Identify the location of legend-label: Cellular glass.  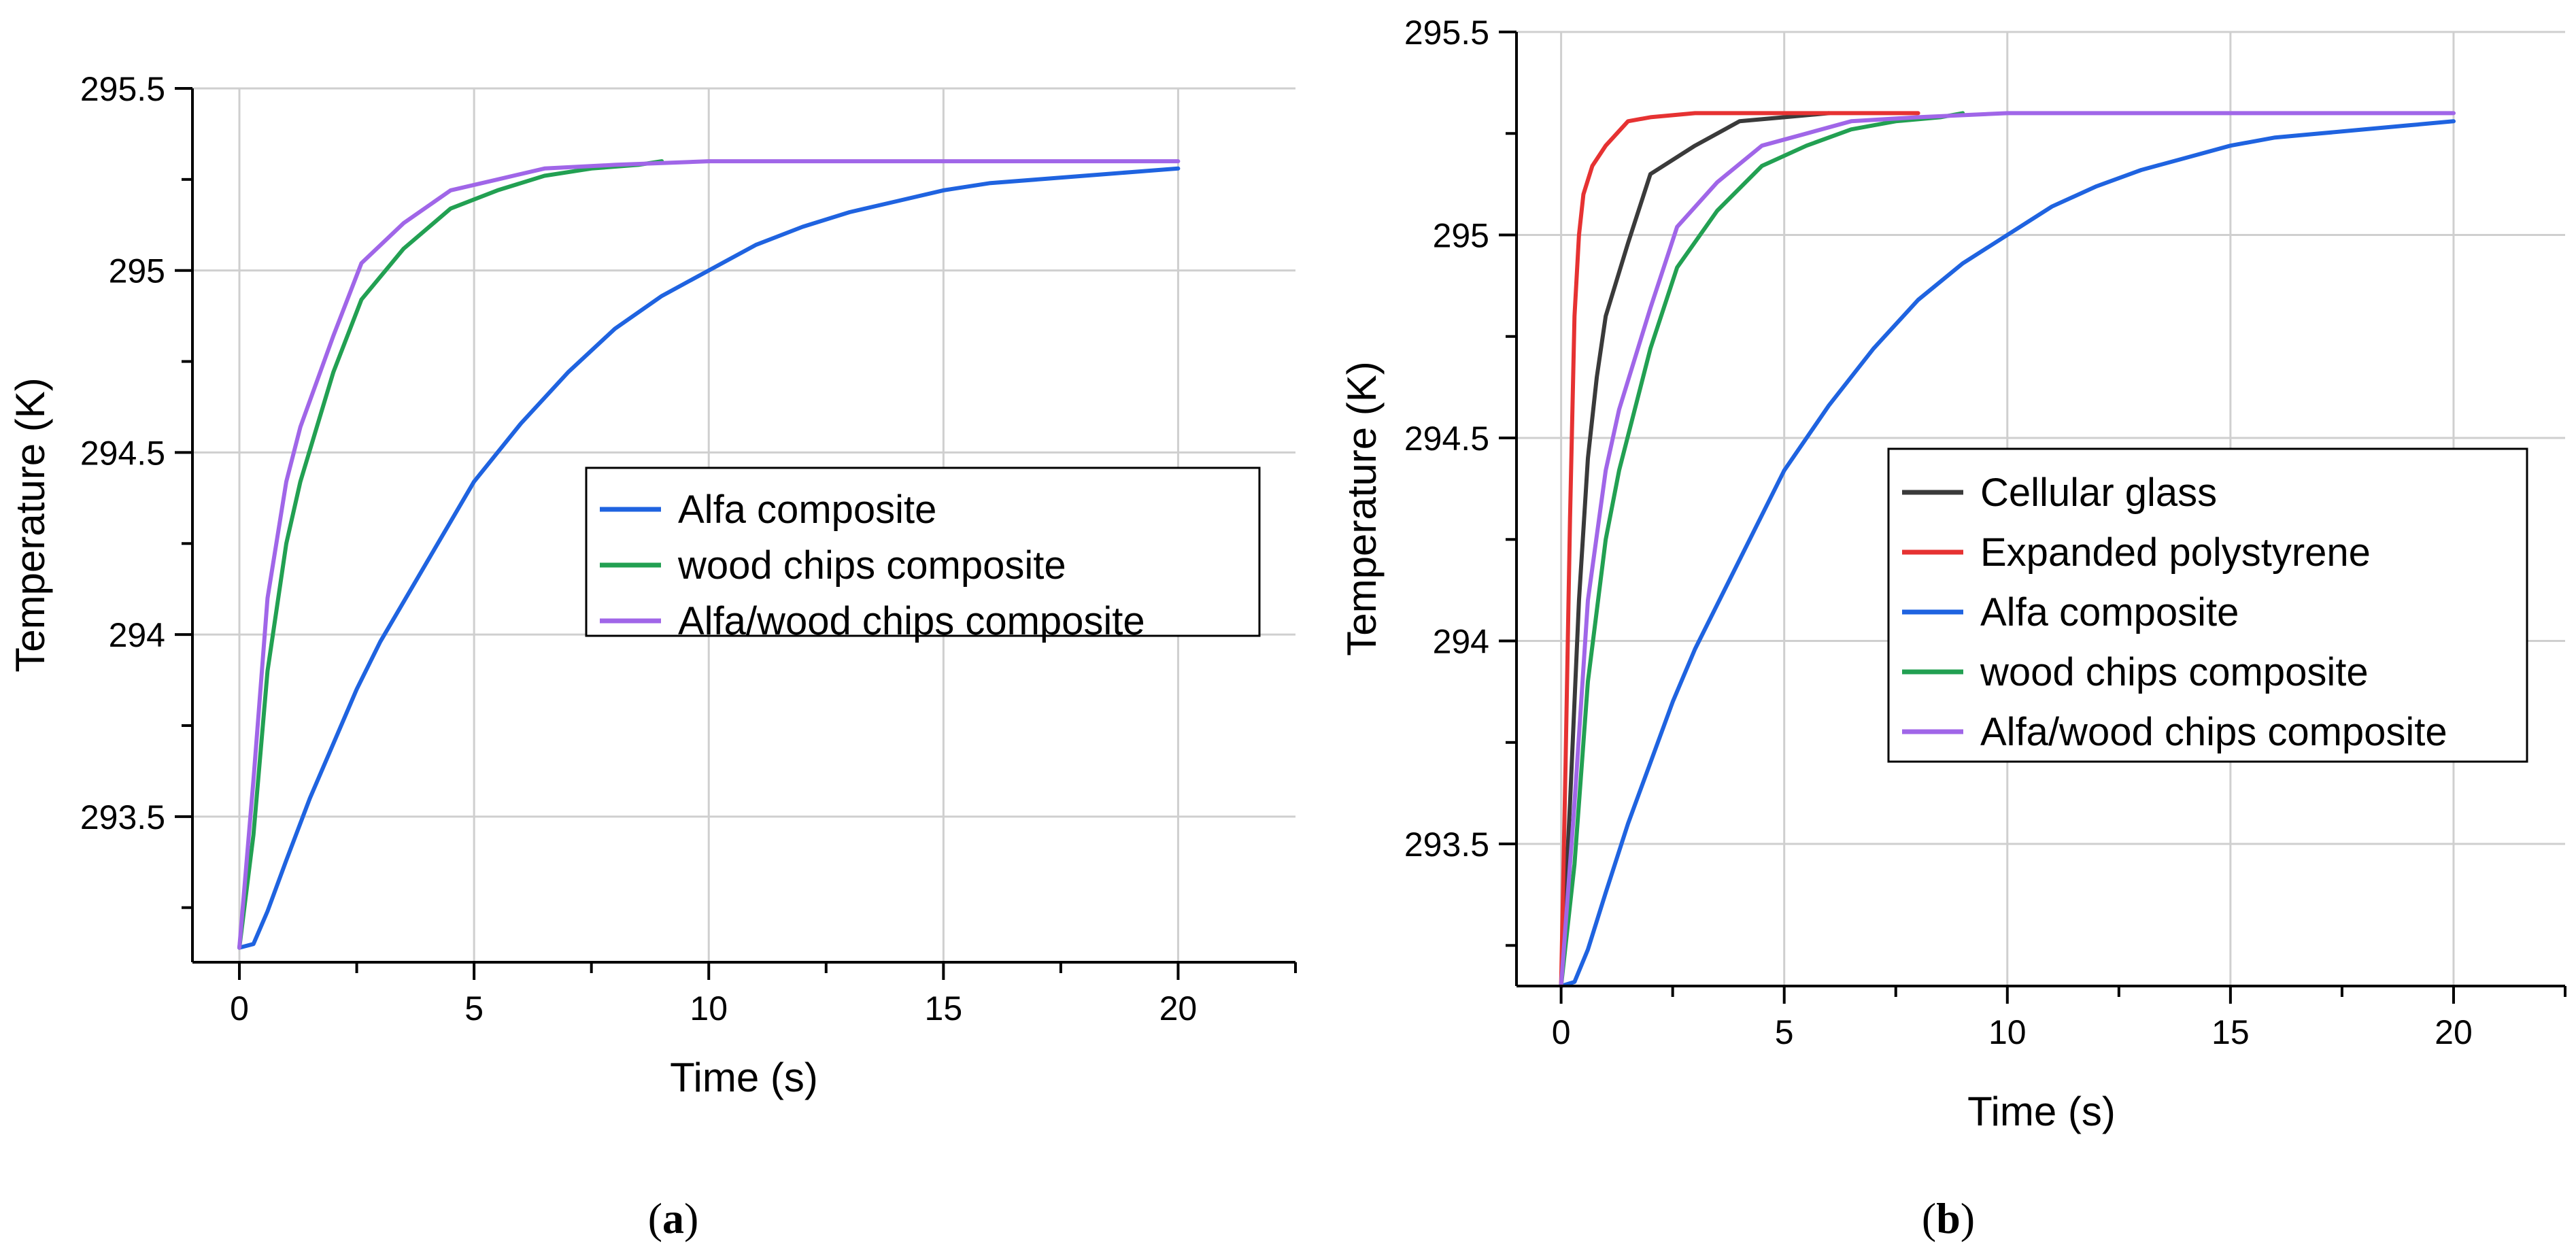
(2098, 493).